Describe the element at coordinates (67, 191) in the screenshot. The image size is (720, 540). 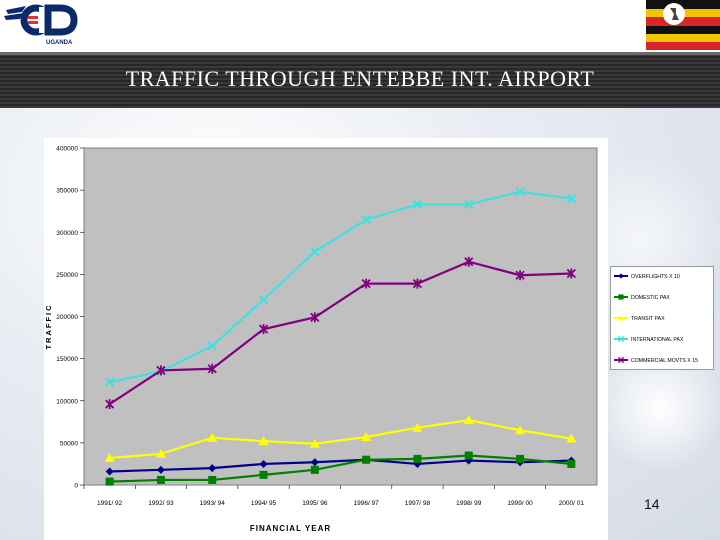
I see `y-tick-label: 350000` at that location.